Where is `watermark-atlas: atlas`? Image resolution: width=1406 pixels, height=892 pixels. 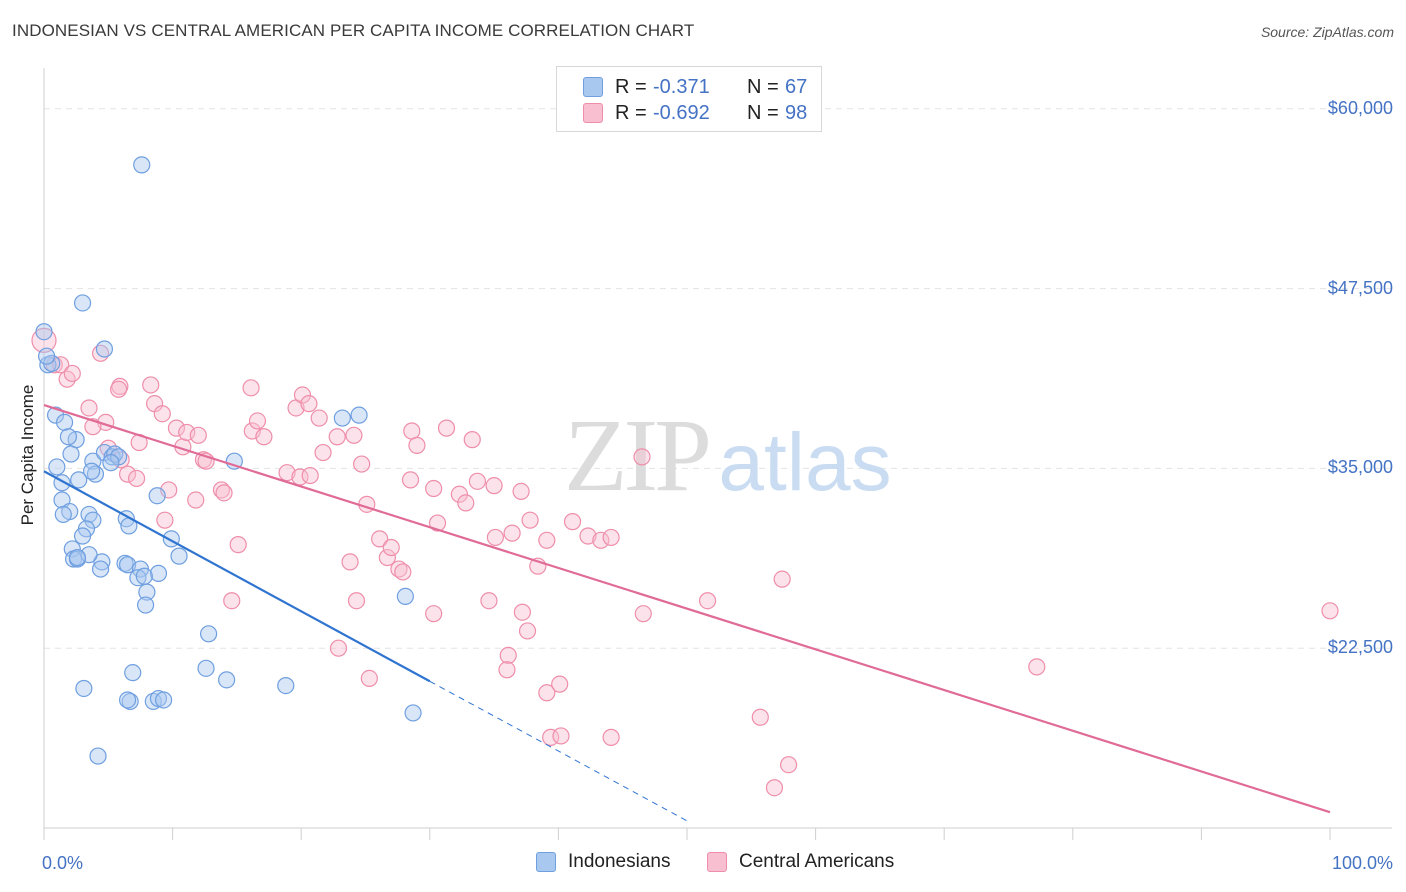
watermark-atlas: atlas is located at coordinates (804, 462).